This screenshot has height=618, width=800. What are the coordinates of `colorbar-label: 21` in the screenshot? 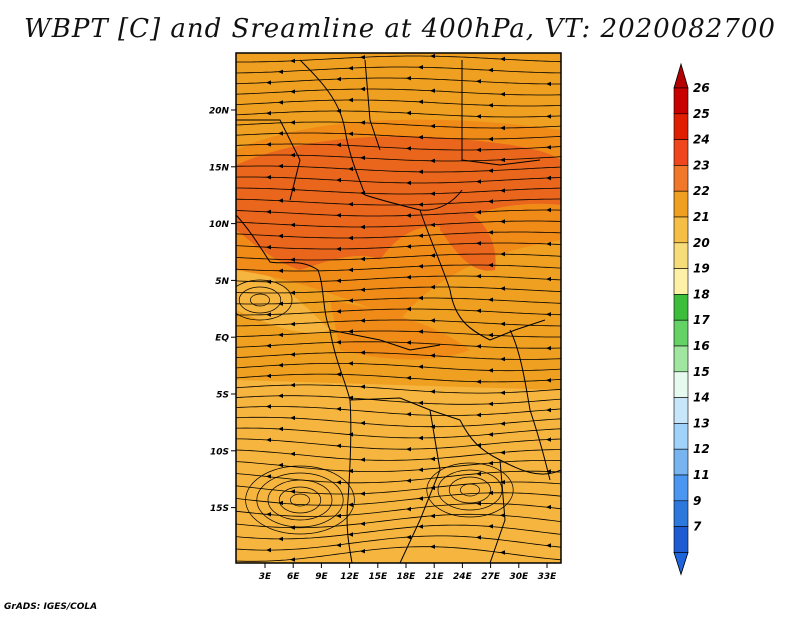 It's located at (701, 217).